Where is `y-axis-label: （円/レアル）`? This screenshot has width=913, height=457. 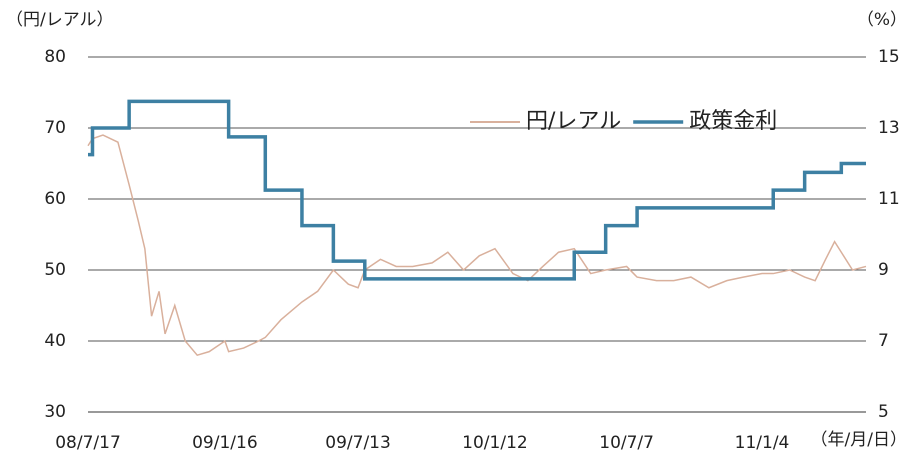
y-axis-label: （円/レアル） is located at coordinates (60, 20).